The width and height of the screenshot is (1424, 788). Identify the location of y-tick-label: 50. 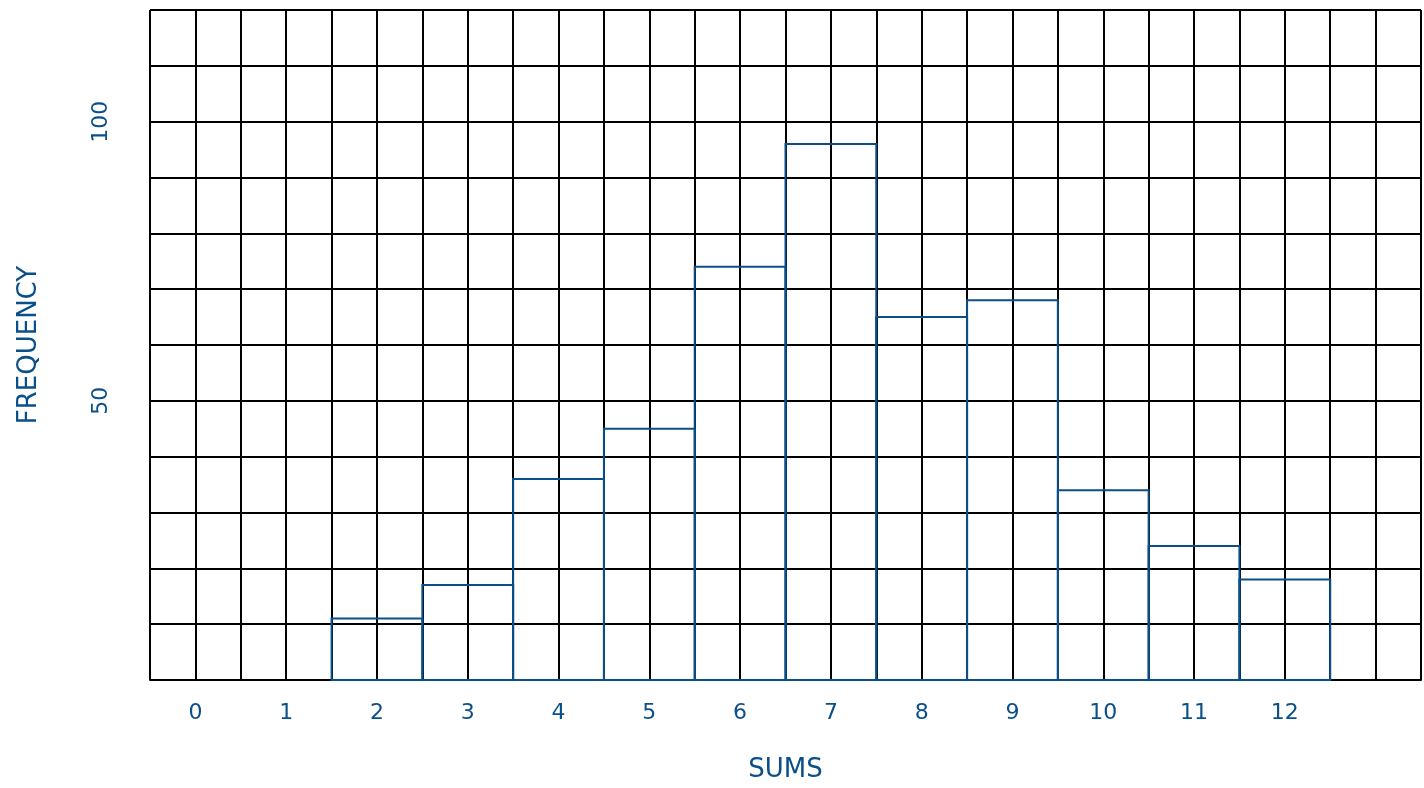
(99, 400).